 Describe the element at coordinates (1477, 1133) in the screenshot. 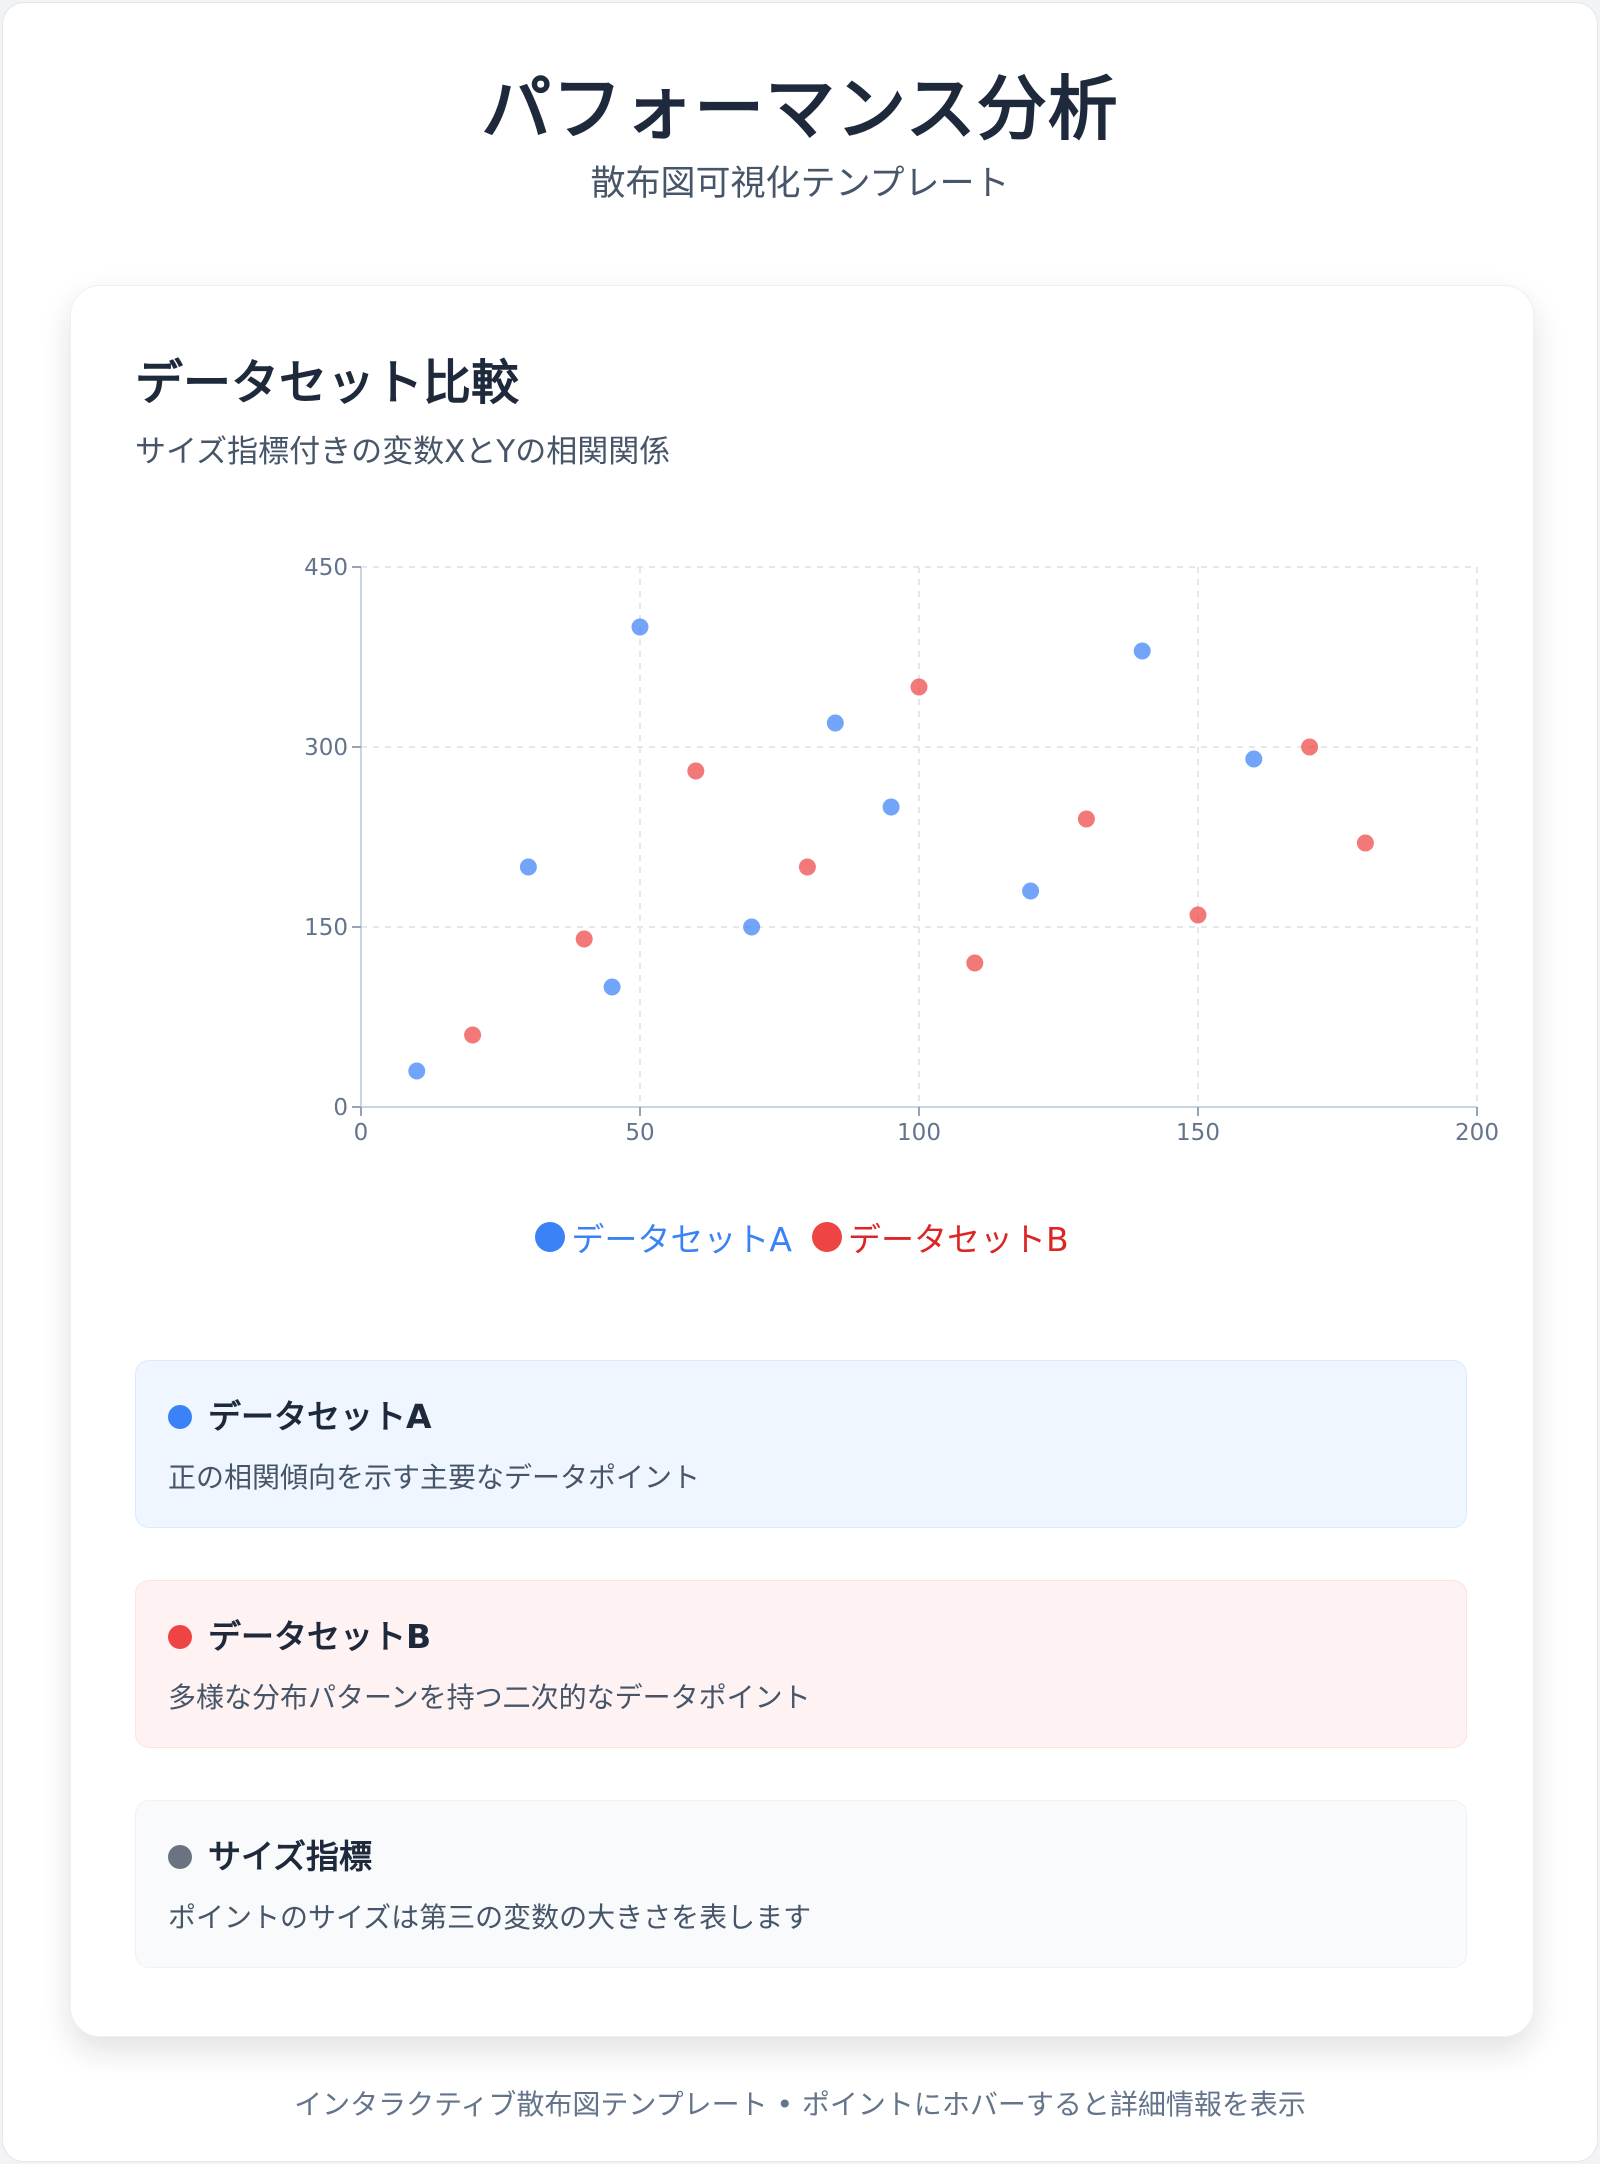

I see `x-tick-label: 200` at that location.